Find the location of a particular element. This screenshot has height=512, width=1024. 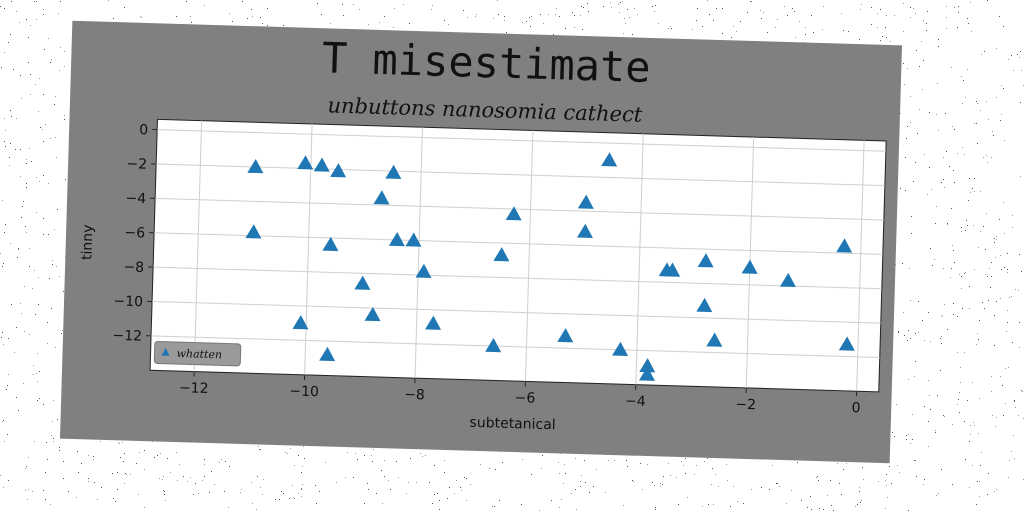

x-tick-label: −4 is located at coordinates (635, 401).